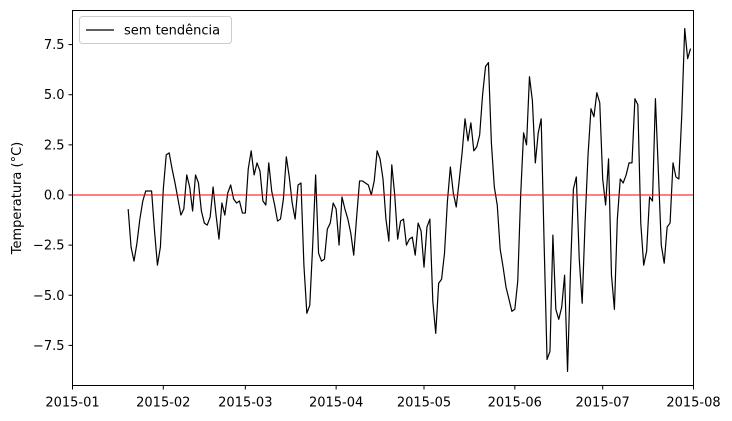  What do you see at coordinates (49, 296) in the screenshot?
I see `y-tick-label: −5.0` at bounding box center [49, 296].